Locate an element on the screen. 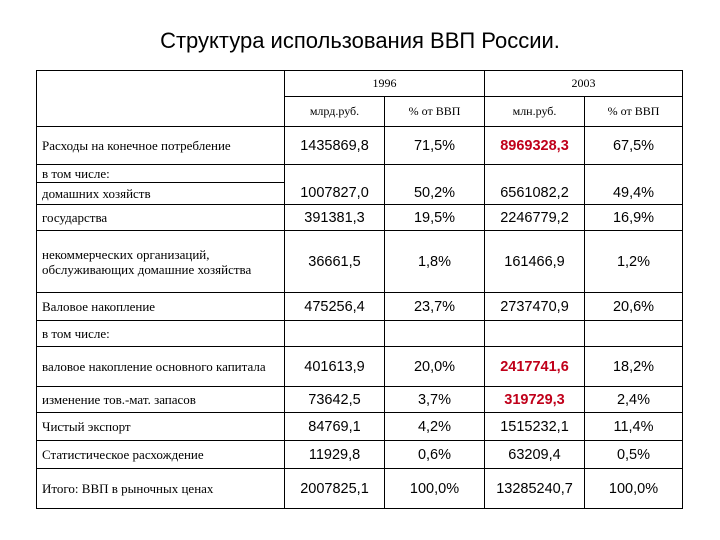  value-cell: 2007825,1 is located at coordinates (334, 488).